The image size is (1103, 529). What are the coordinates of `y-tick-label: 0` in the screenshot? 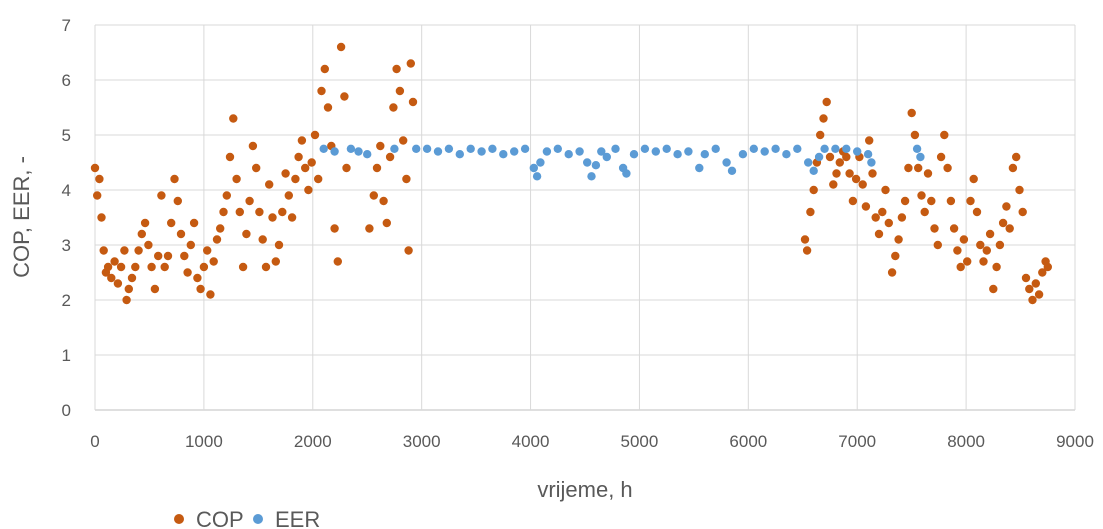 It's located at (66, 410).